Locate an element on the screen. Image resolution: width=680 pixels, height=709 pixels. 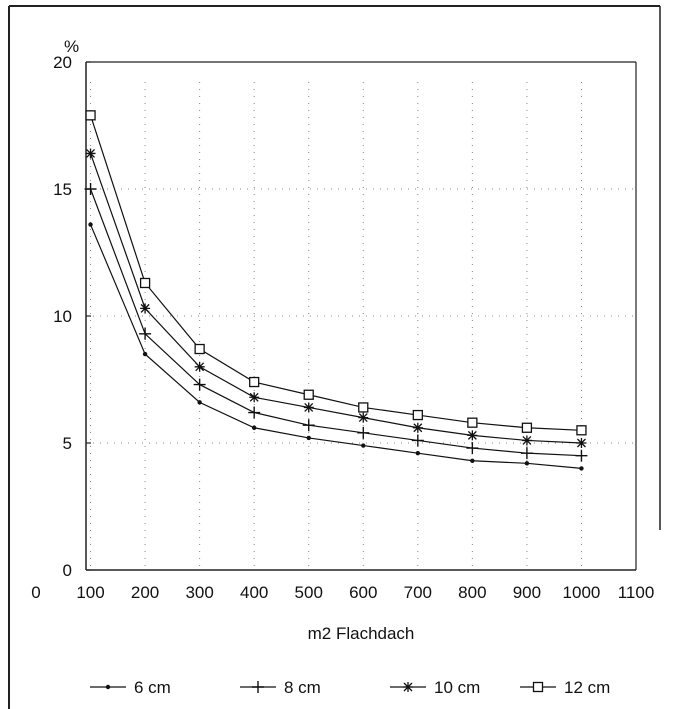
data-point-8-cm-500-shape is located at coordinates (308, 425).